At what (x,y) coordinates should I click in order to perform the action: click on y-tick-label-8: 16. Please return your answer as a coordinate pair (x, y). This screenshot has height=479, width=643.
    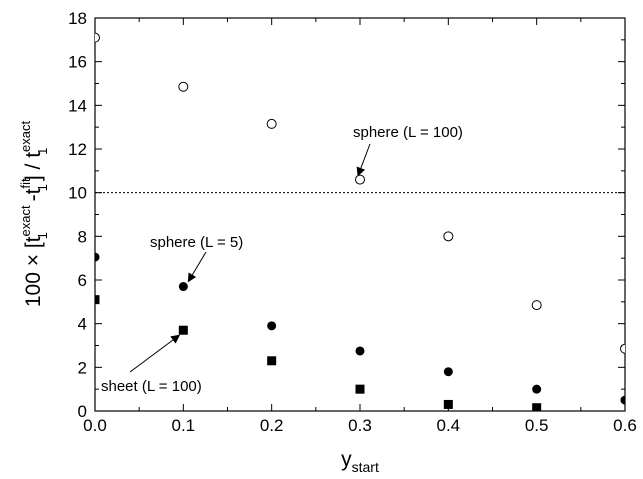
    Looking at the image, I should click on (77, 62).